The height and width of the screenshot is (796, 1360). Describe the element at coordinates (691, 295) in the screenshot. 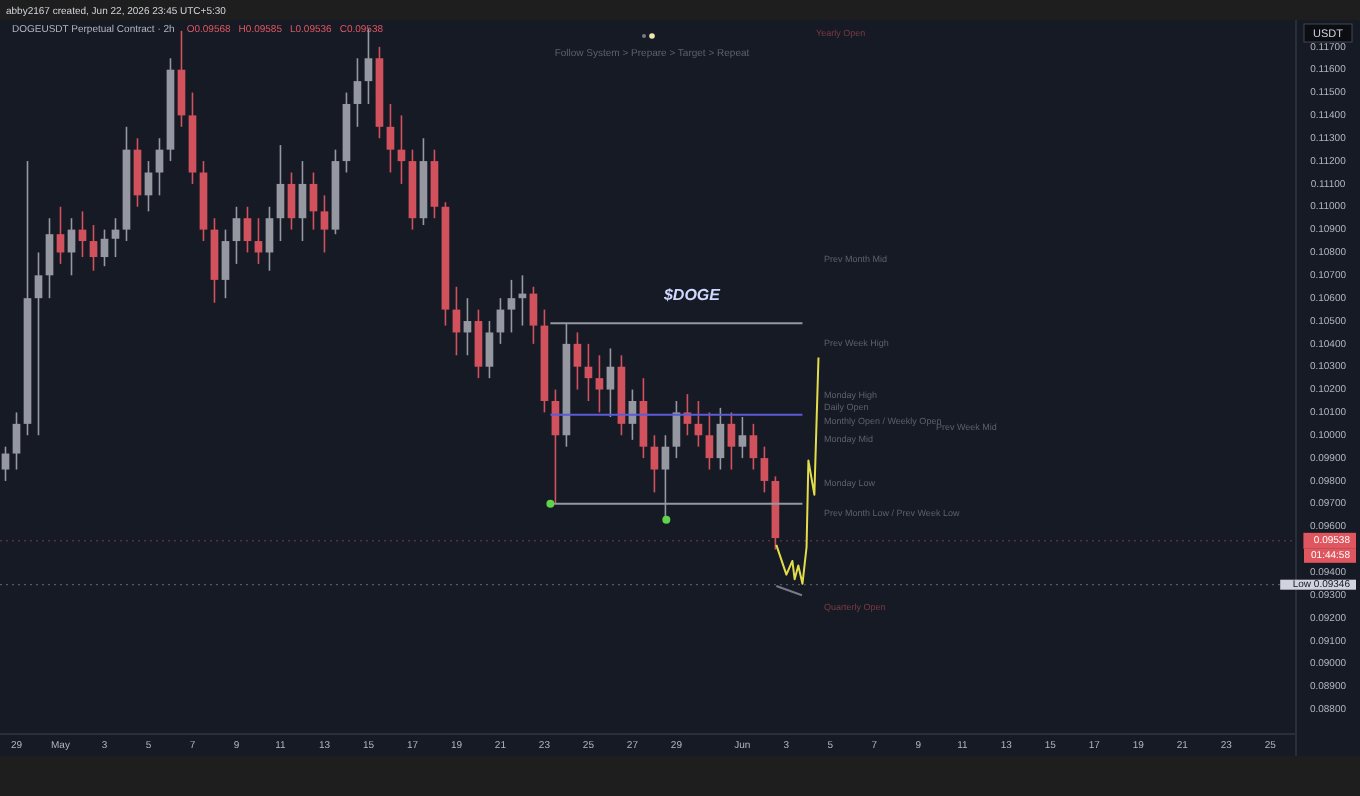

I see `text: $DOGE` at that location.